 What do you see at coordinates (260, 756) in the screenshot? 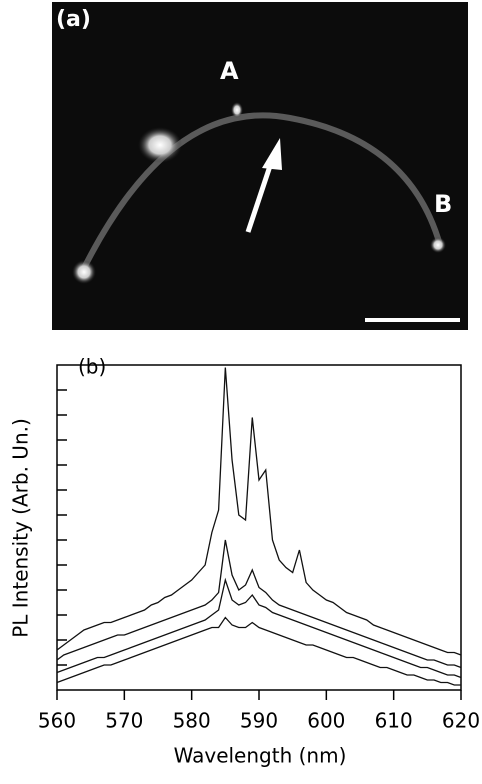
I see `x-axis-label: Wavelength (nm)` at bounding box center [260, 756].